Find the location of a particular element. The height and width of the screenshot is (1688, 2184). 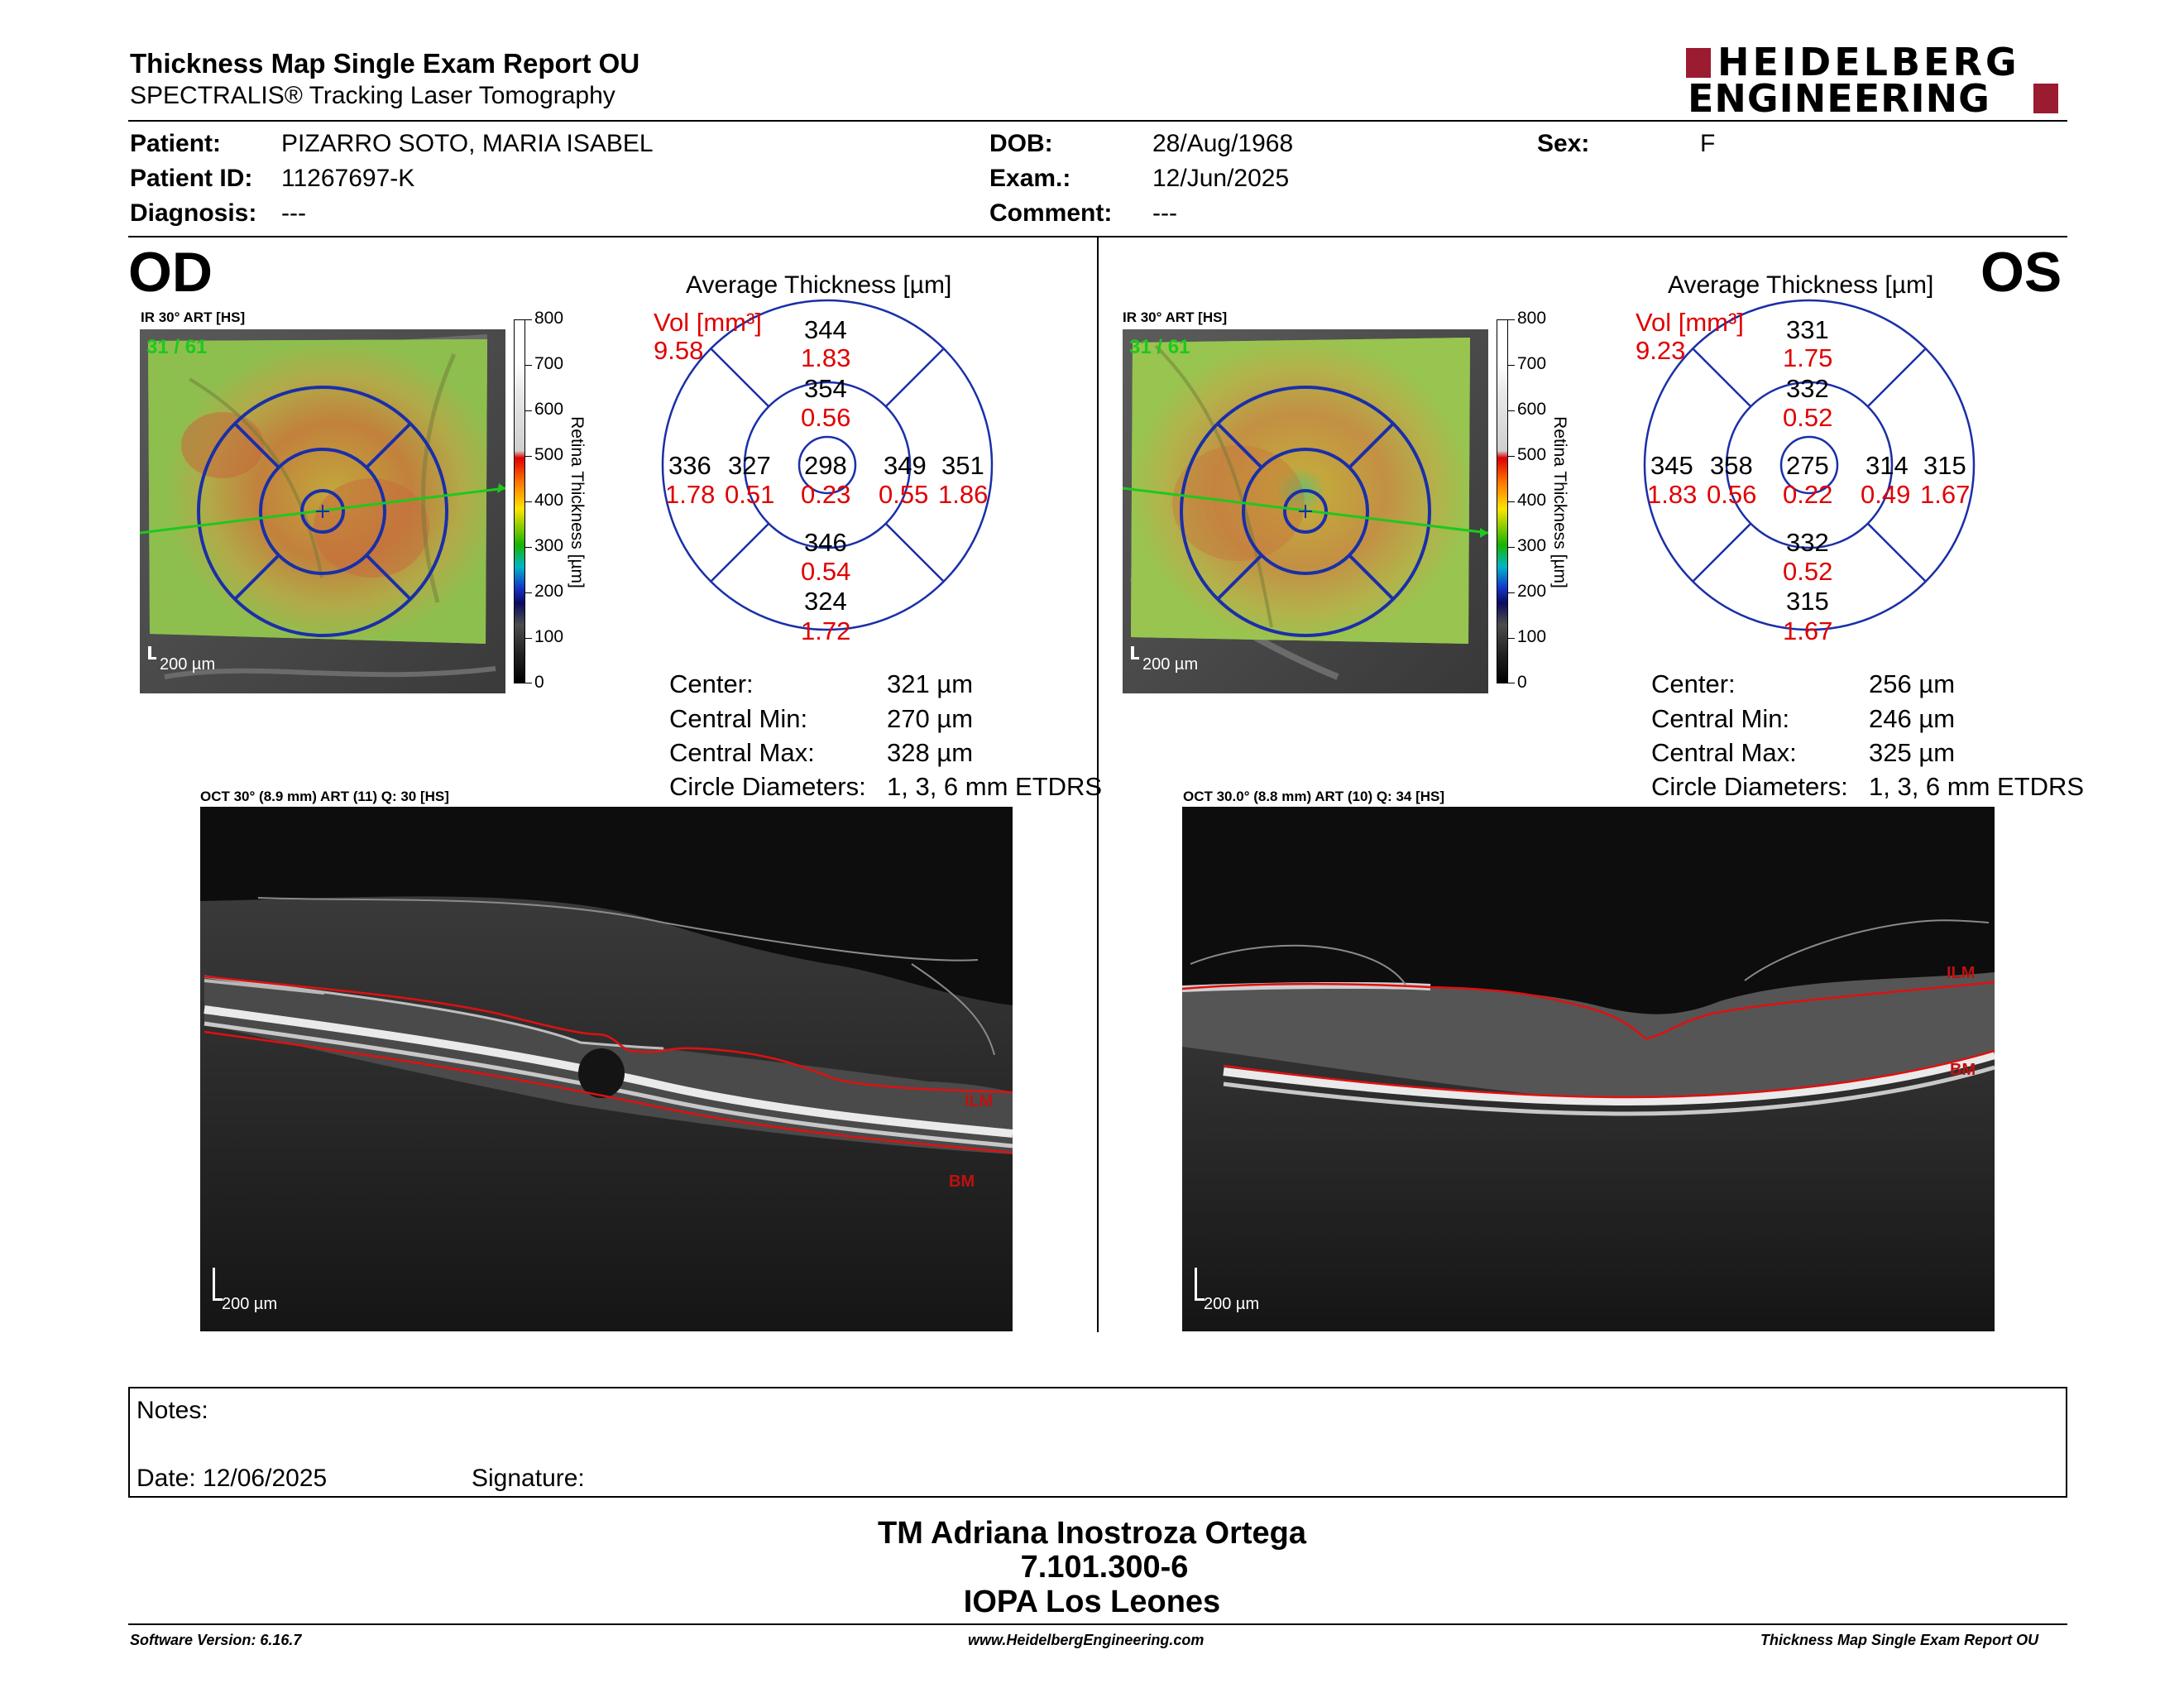

logo-text-1: HEIDELBERG is located at coordinates (1868, 62).